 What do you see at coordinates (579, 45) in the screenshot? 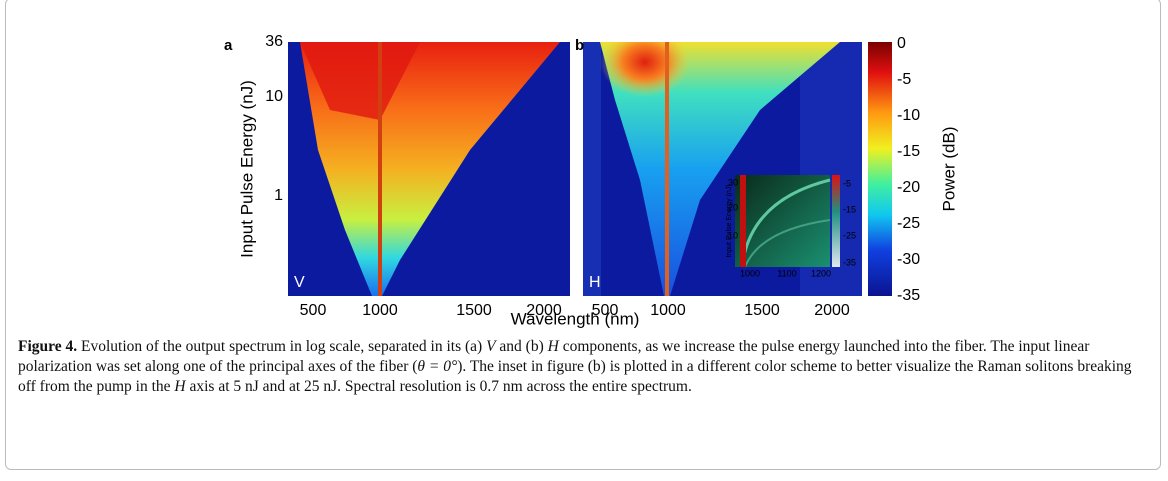
I see `panel-label: b` at bounding box center [579, 45].